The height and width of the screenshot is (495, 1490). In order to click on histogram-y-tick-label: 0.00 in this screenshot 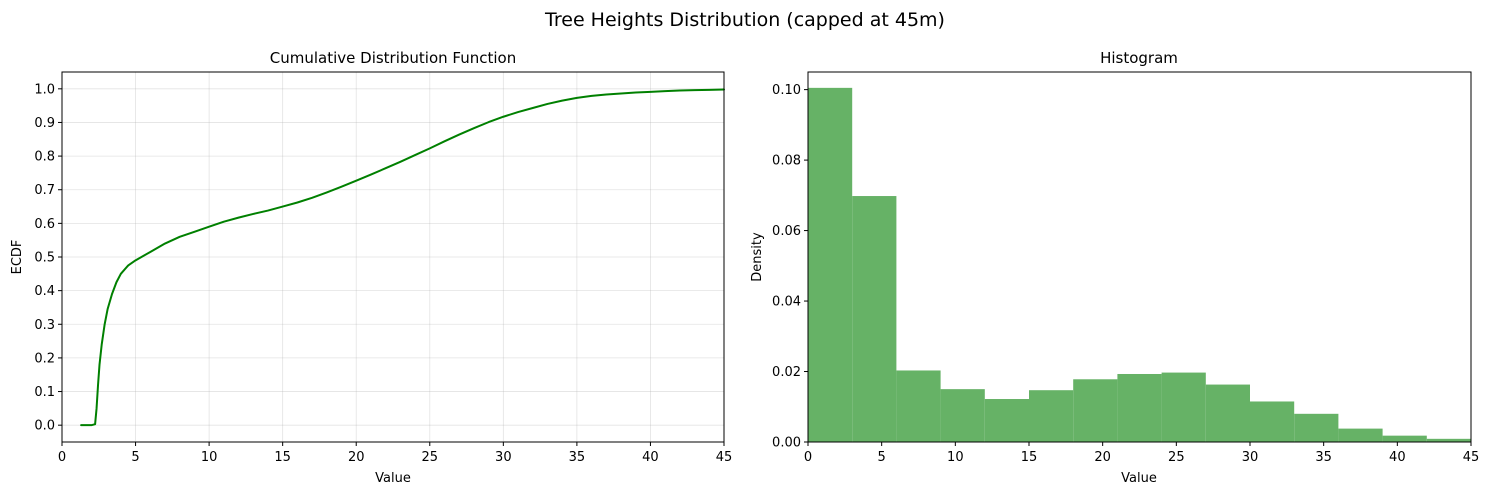, I will do `click(786, 443)`.